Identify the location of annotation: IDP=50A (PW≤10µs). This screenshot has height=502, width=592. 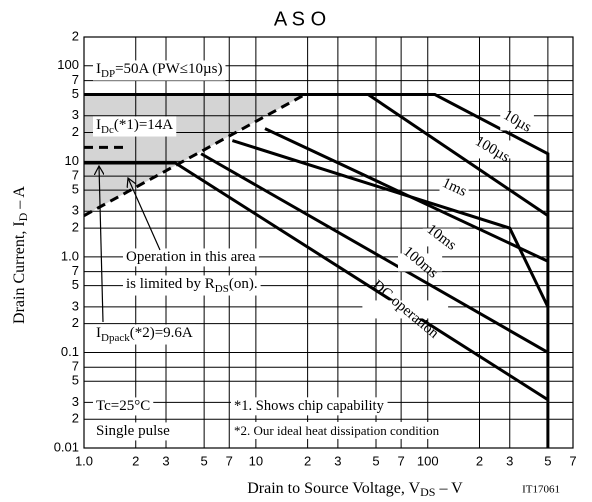
(159, 70).